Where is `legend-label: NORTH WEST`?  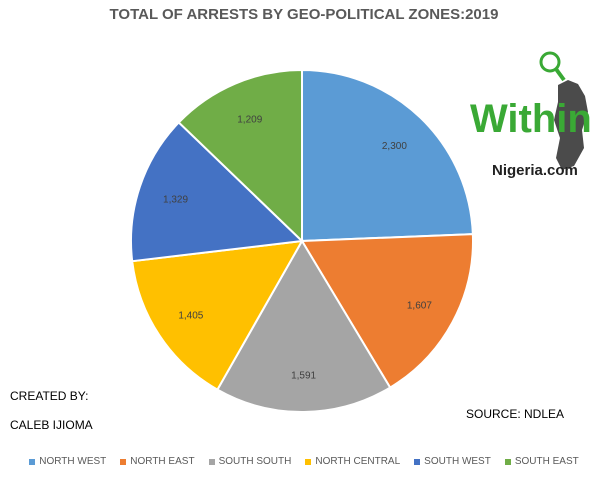 legend-label: NORTH WEST is located at coordinates (73, 461).